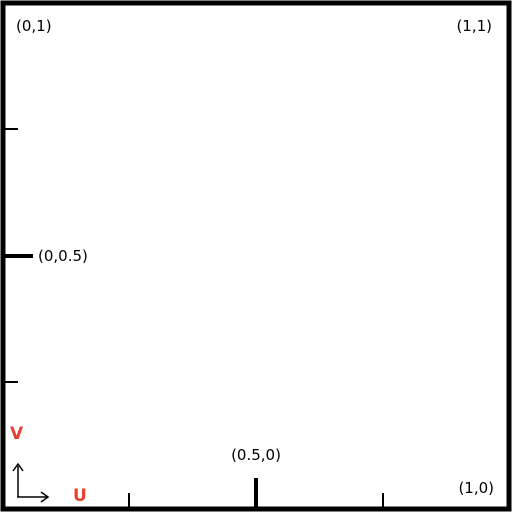  Describe the element at coordinates (34, 26) in the screenshot. I see `corner-label-top-left: (0,1)` at that location.